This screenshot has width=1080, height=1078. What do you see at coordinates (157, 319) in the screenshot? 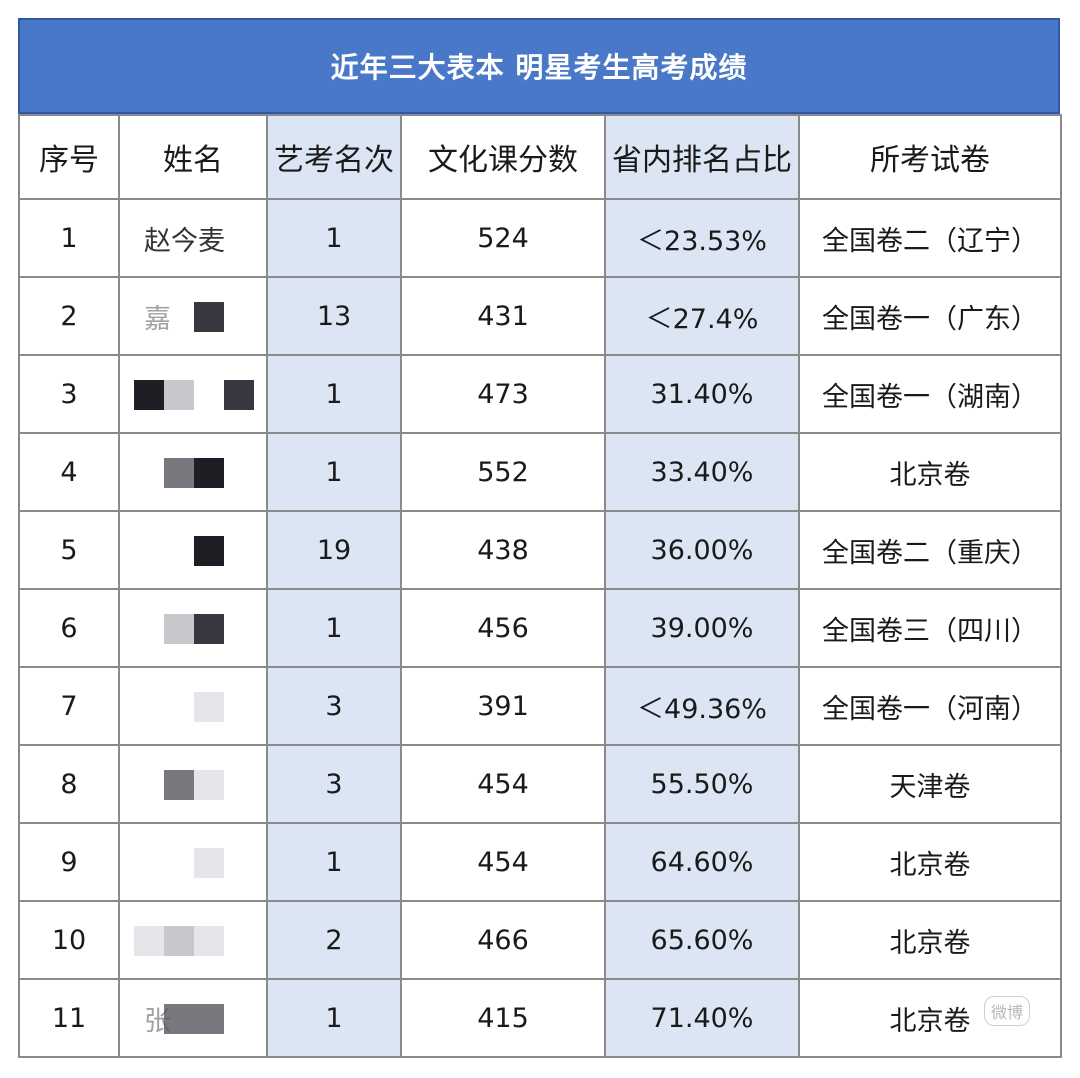
I see `name-text: 嘉` at bounding box center [157, 319].